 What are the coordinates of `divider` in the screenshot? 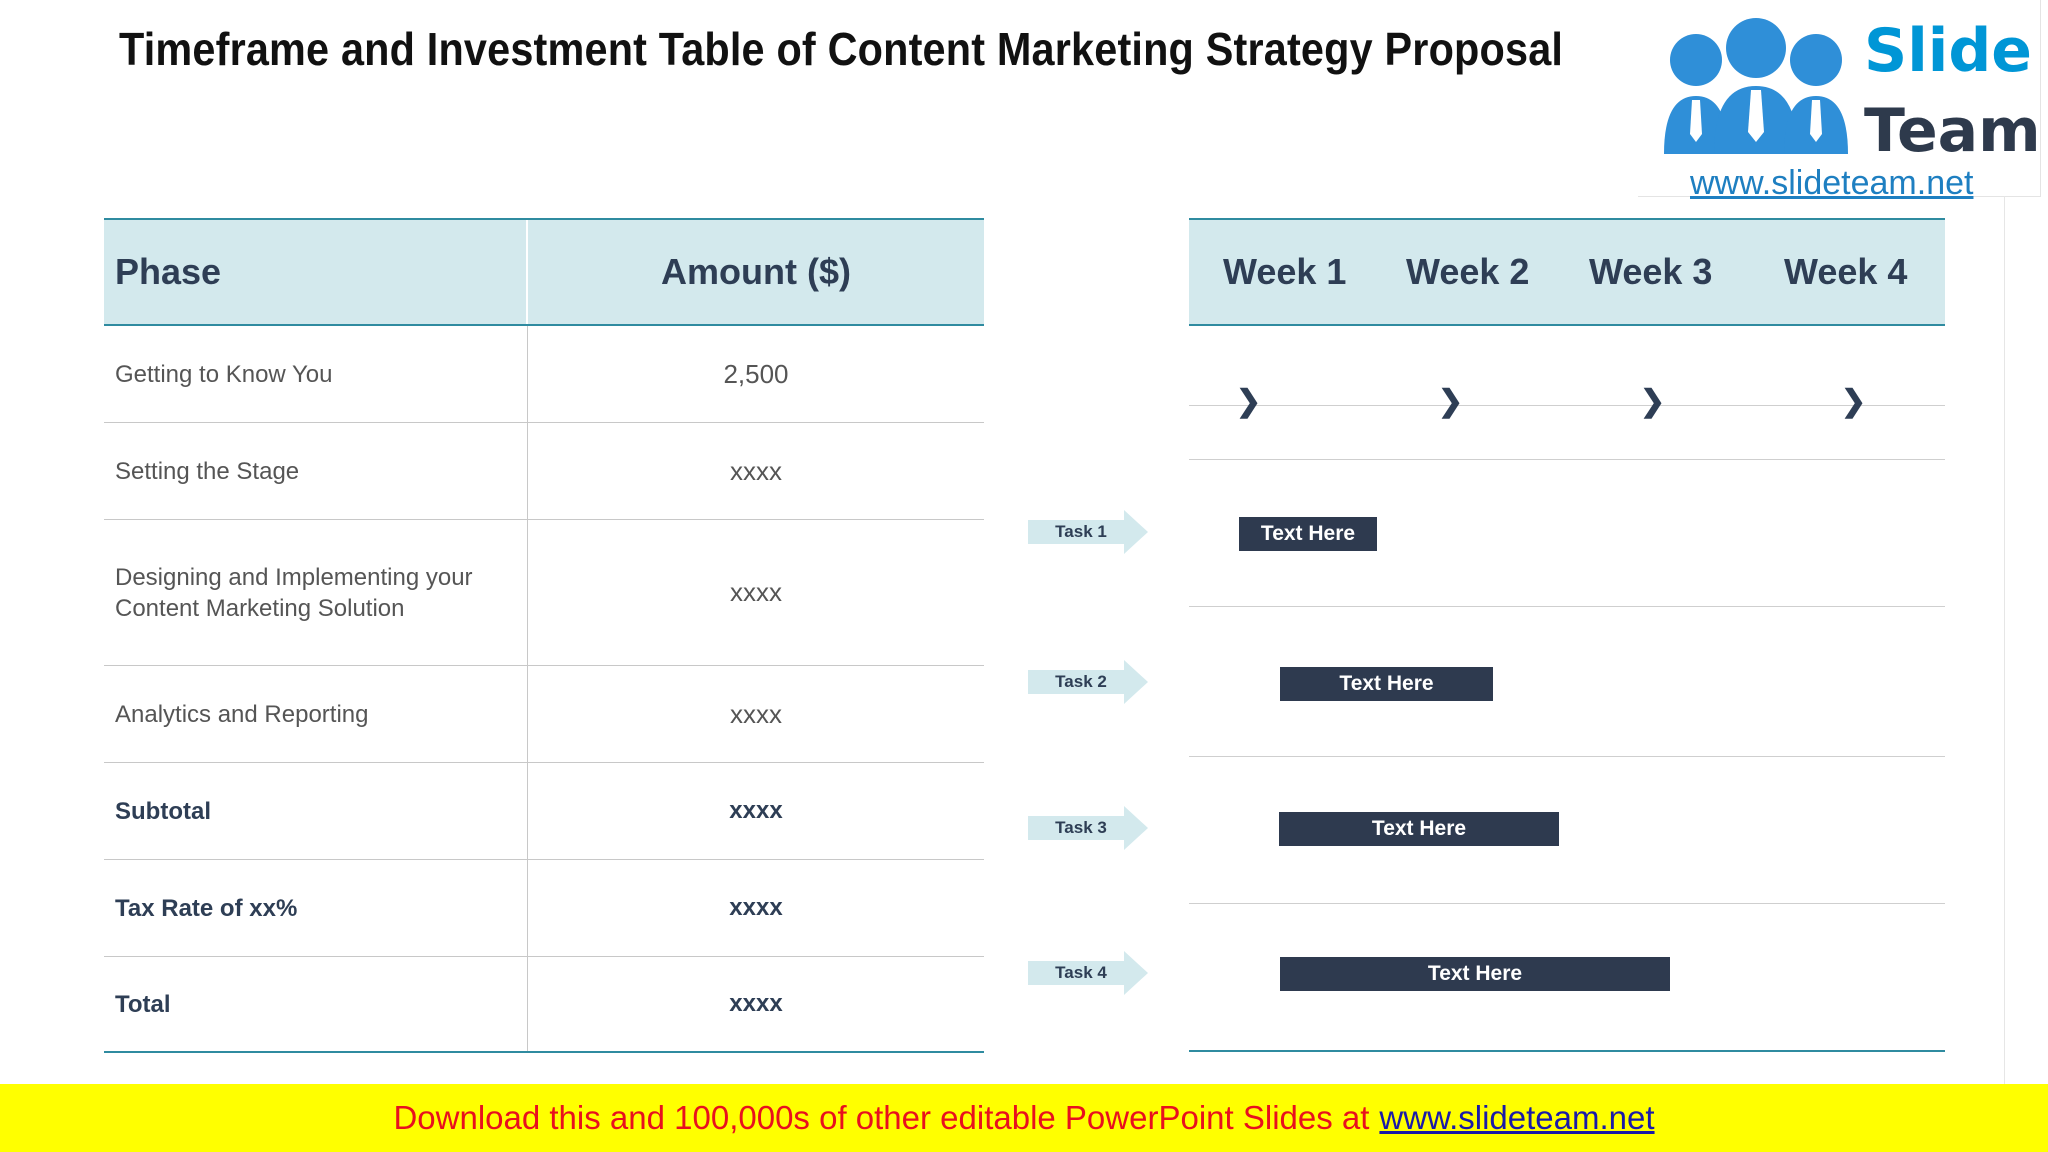 It's located at (2004, 640).